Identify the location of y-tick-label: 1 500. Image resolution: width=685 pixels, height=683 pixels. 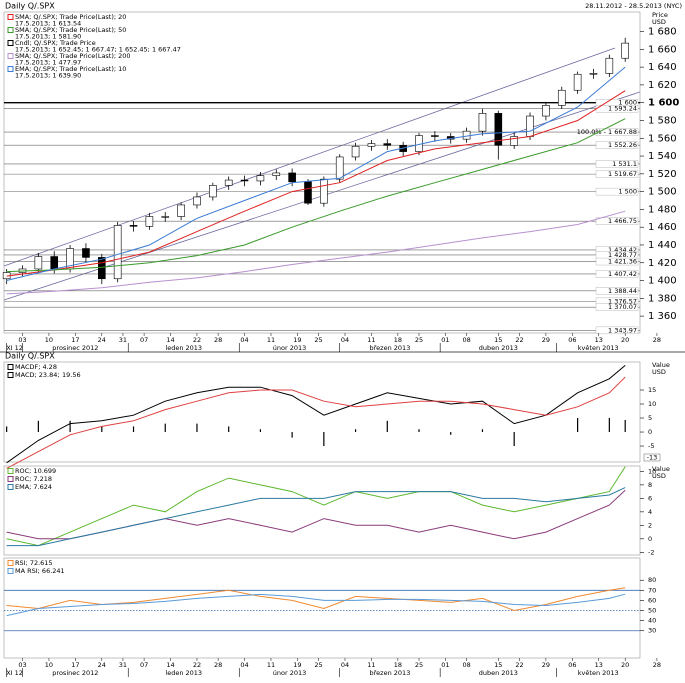
(662, 192).